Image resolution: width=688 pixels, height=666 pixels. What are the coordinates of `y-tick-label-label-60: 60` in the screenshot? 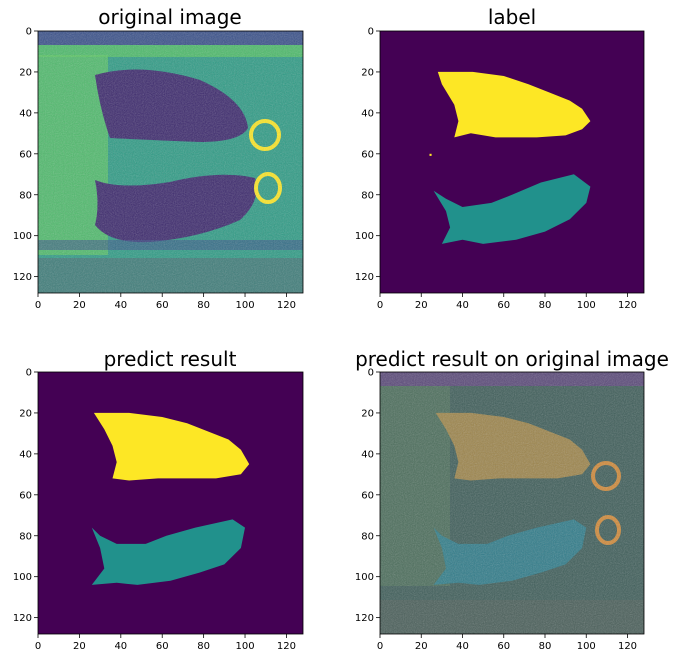 It's located at (367, 154).